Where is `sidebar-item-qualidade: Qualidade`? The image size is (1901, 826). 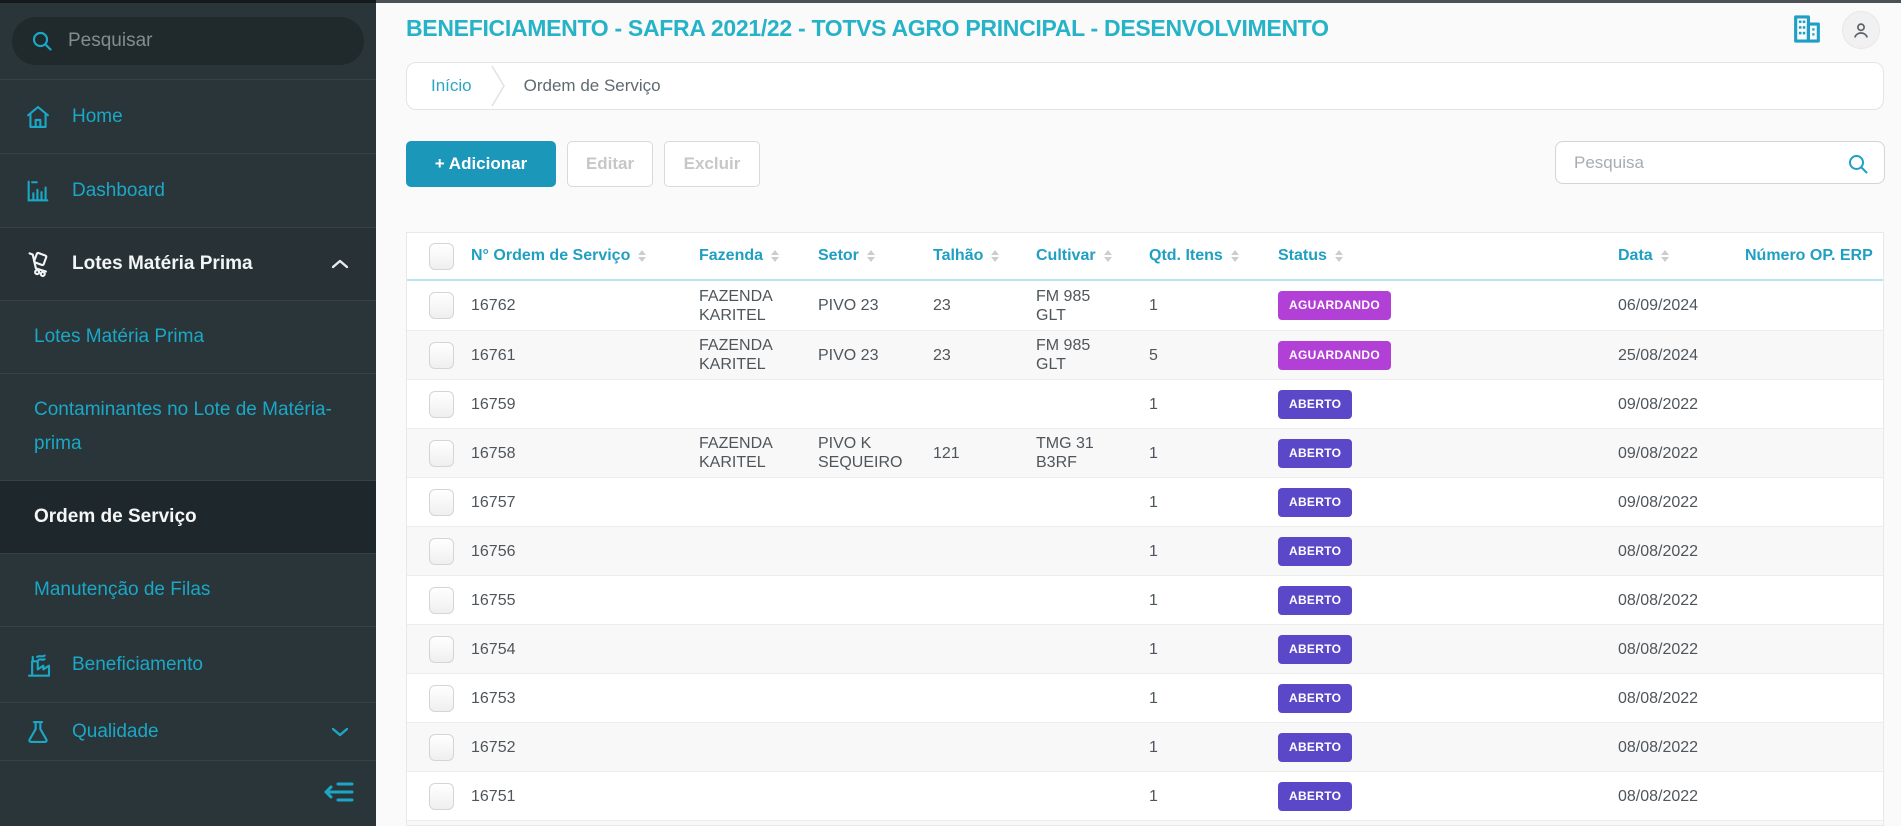 sidebar-item-qualidade: Qualidade is located at coordinates (188, 731).